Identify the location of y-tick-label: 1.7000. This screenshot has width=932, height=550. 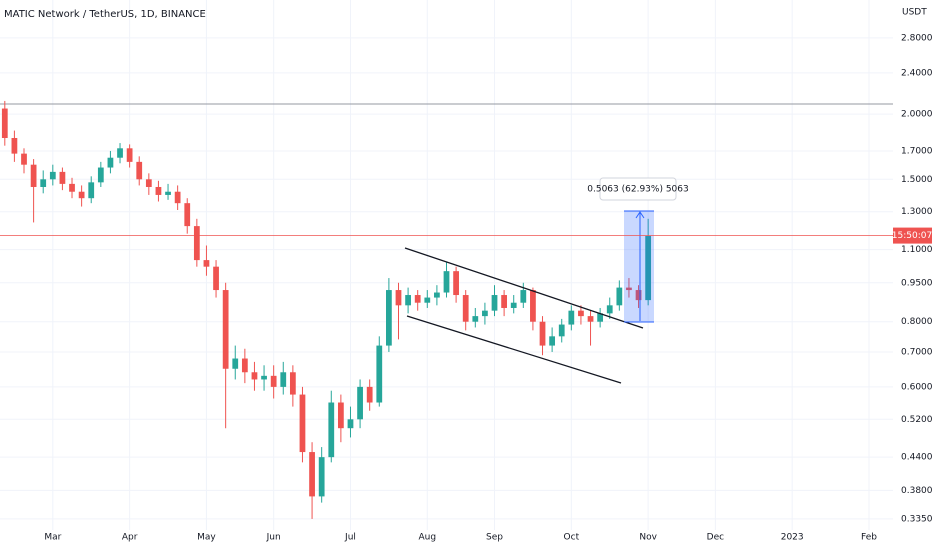
(916, 151).